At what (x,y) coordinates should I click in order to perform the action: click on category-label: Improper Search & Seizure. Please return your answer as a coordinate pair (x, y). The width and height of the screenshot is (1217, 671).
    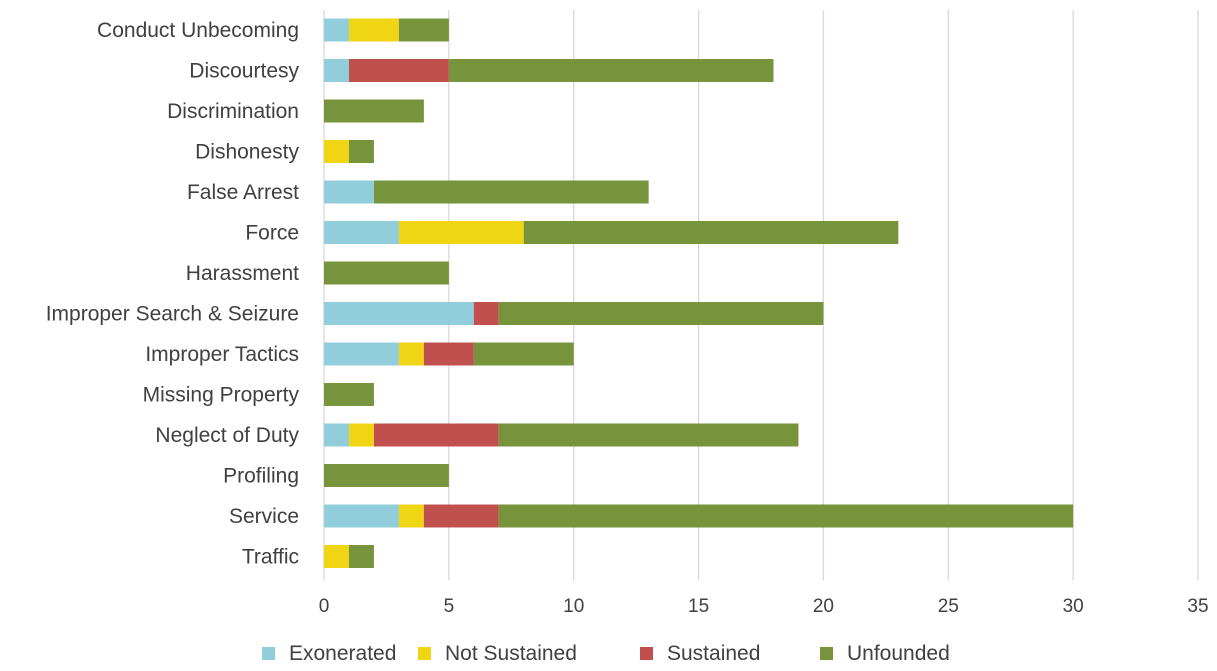
    Looking at the image, I should click on (172, 314).